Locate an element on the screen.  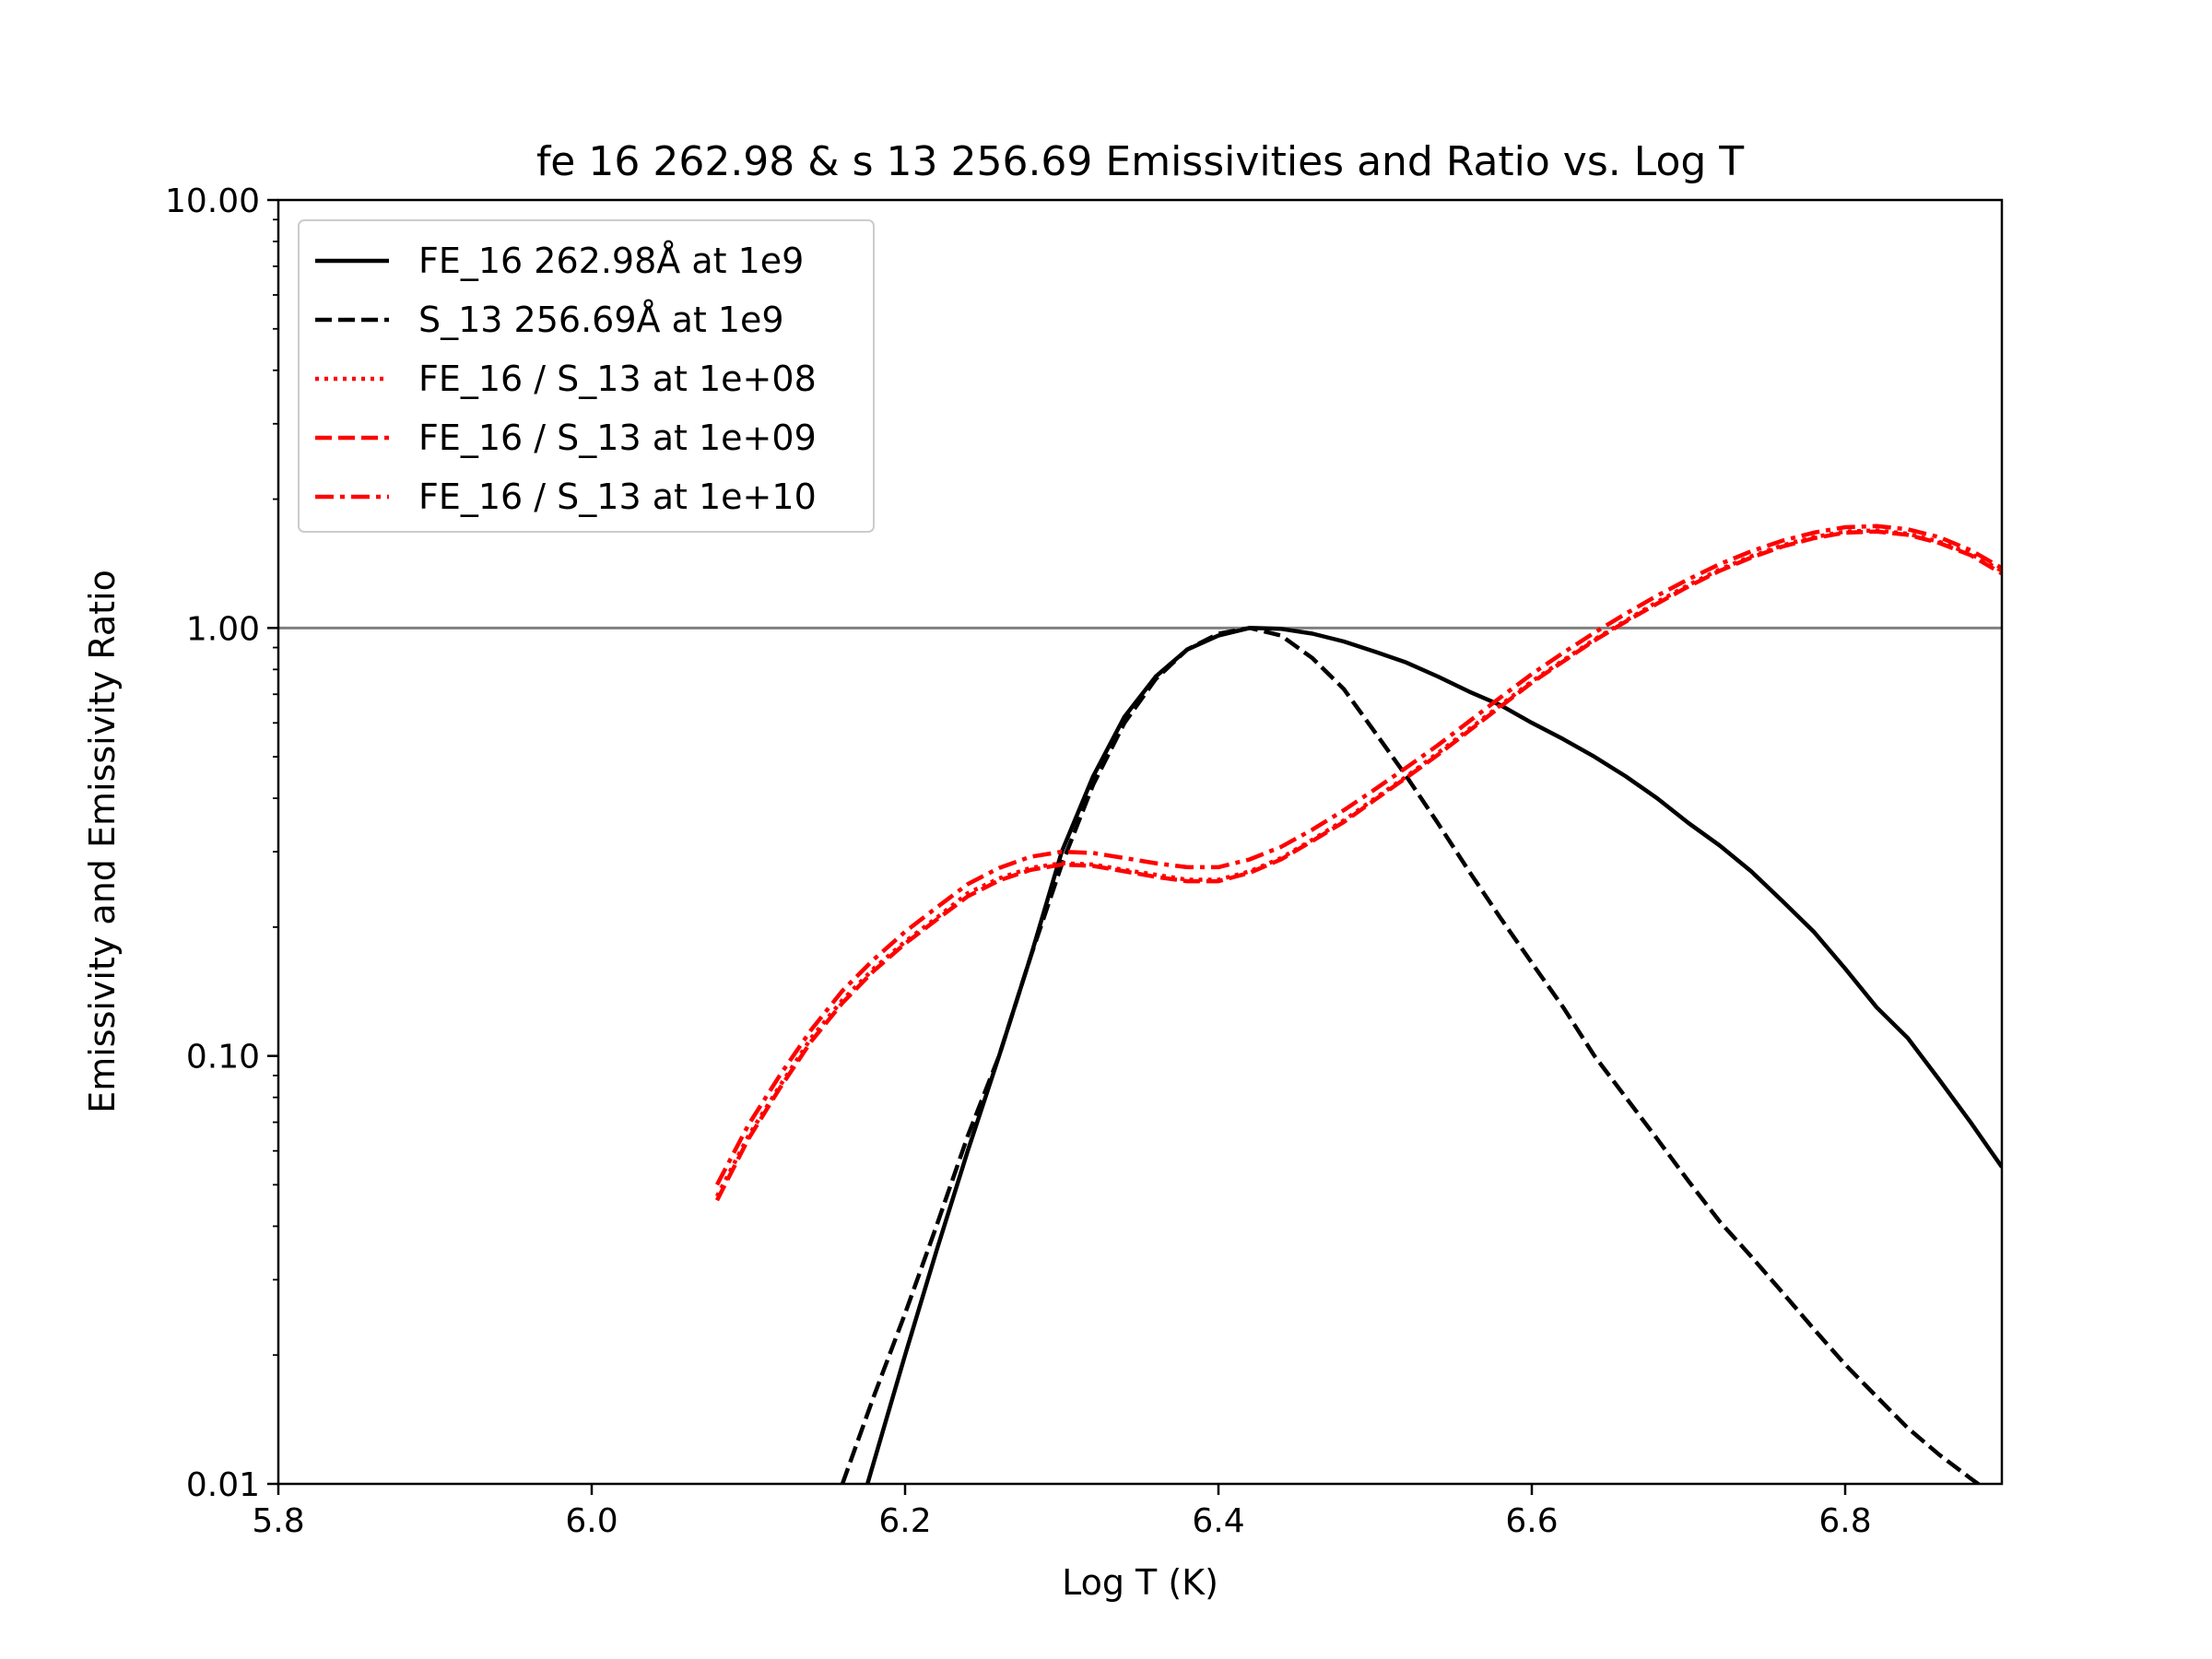
x-tick-label: 6.6 is located at coordinates (1531, 1521).